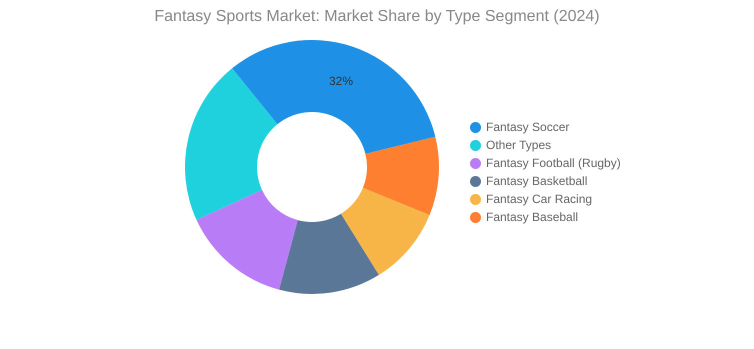 This screenshot has width=754, height=349. Describe the element at coordinates (539, 199) in the screenshot. I see `legend-label: Fantasy Car Racing` at that location.